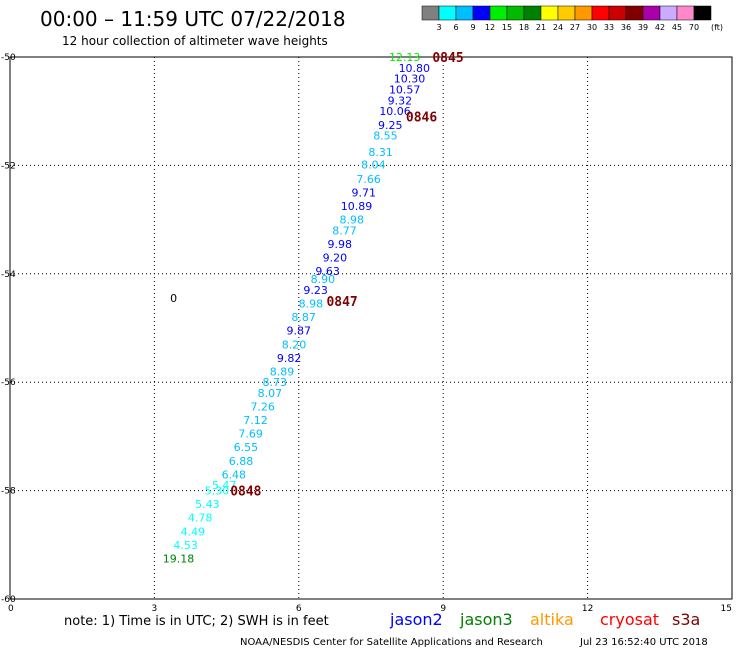 The image size is (740, 650). Describe the element at coordinates (660, 27) in the screenshot. I see `legend-tick-label: 42` at that location.